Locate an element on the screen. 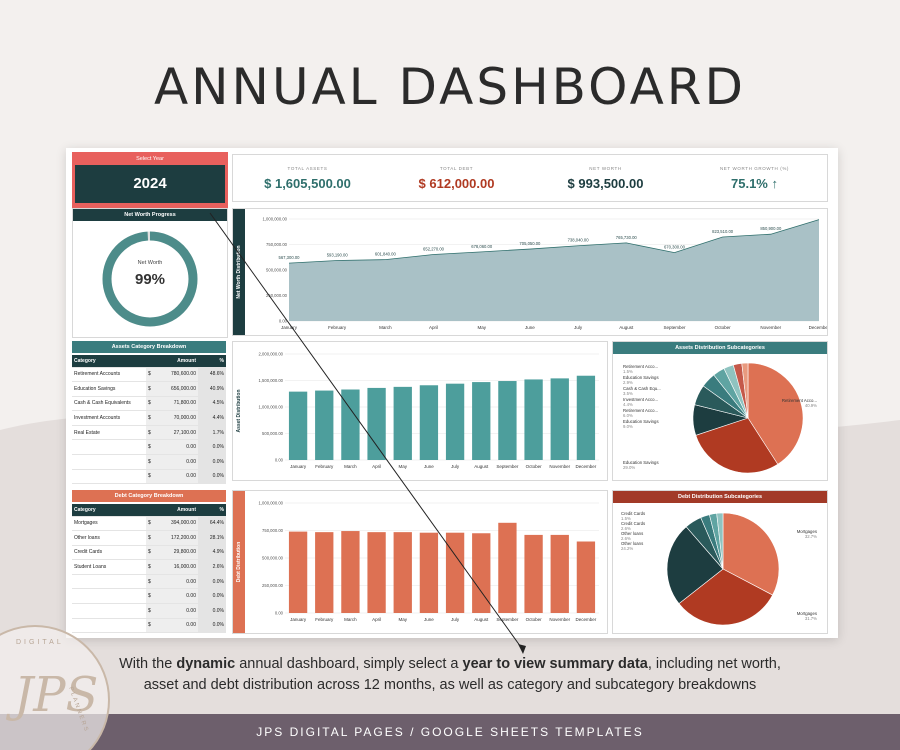  table-cell: 656,000.00 is located at coordinates (176, 389).